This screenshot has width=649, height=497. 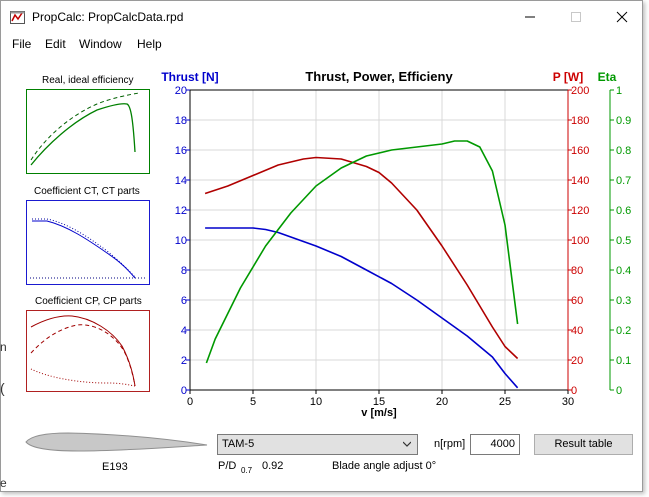 What do you see at coordinates (181, 211) in the screenshot?
I see `thrust-tick-label: 12` at bounding box center [181, 211].